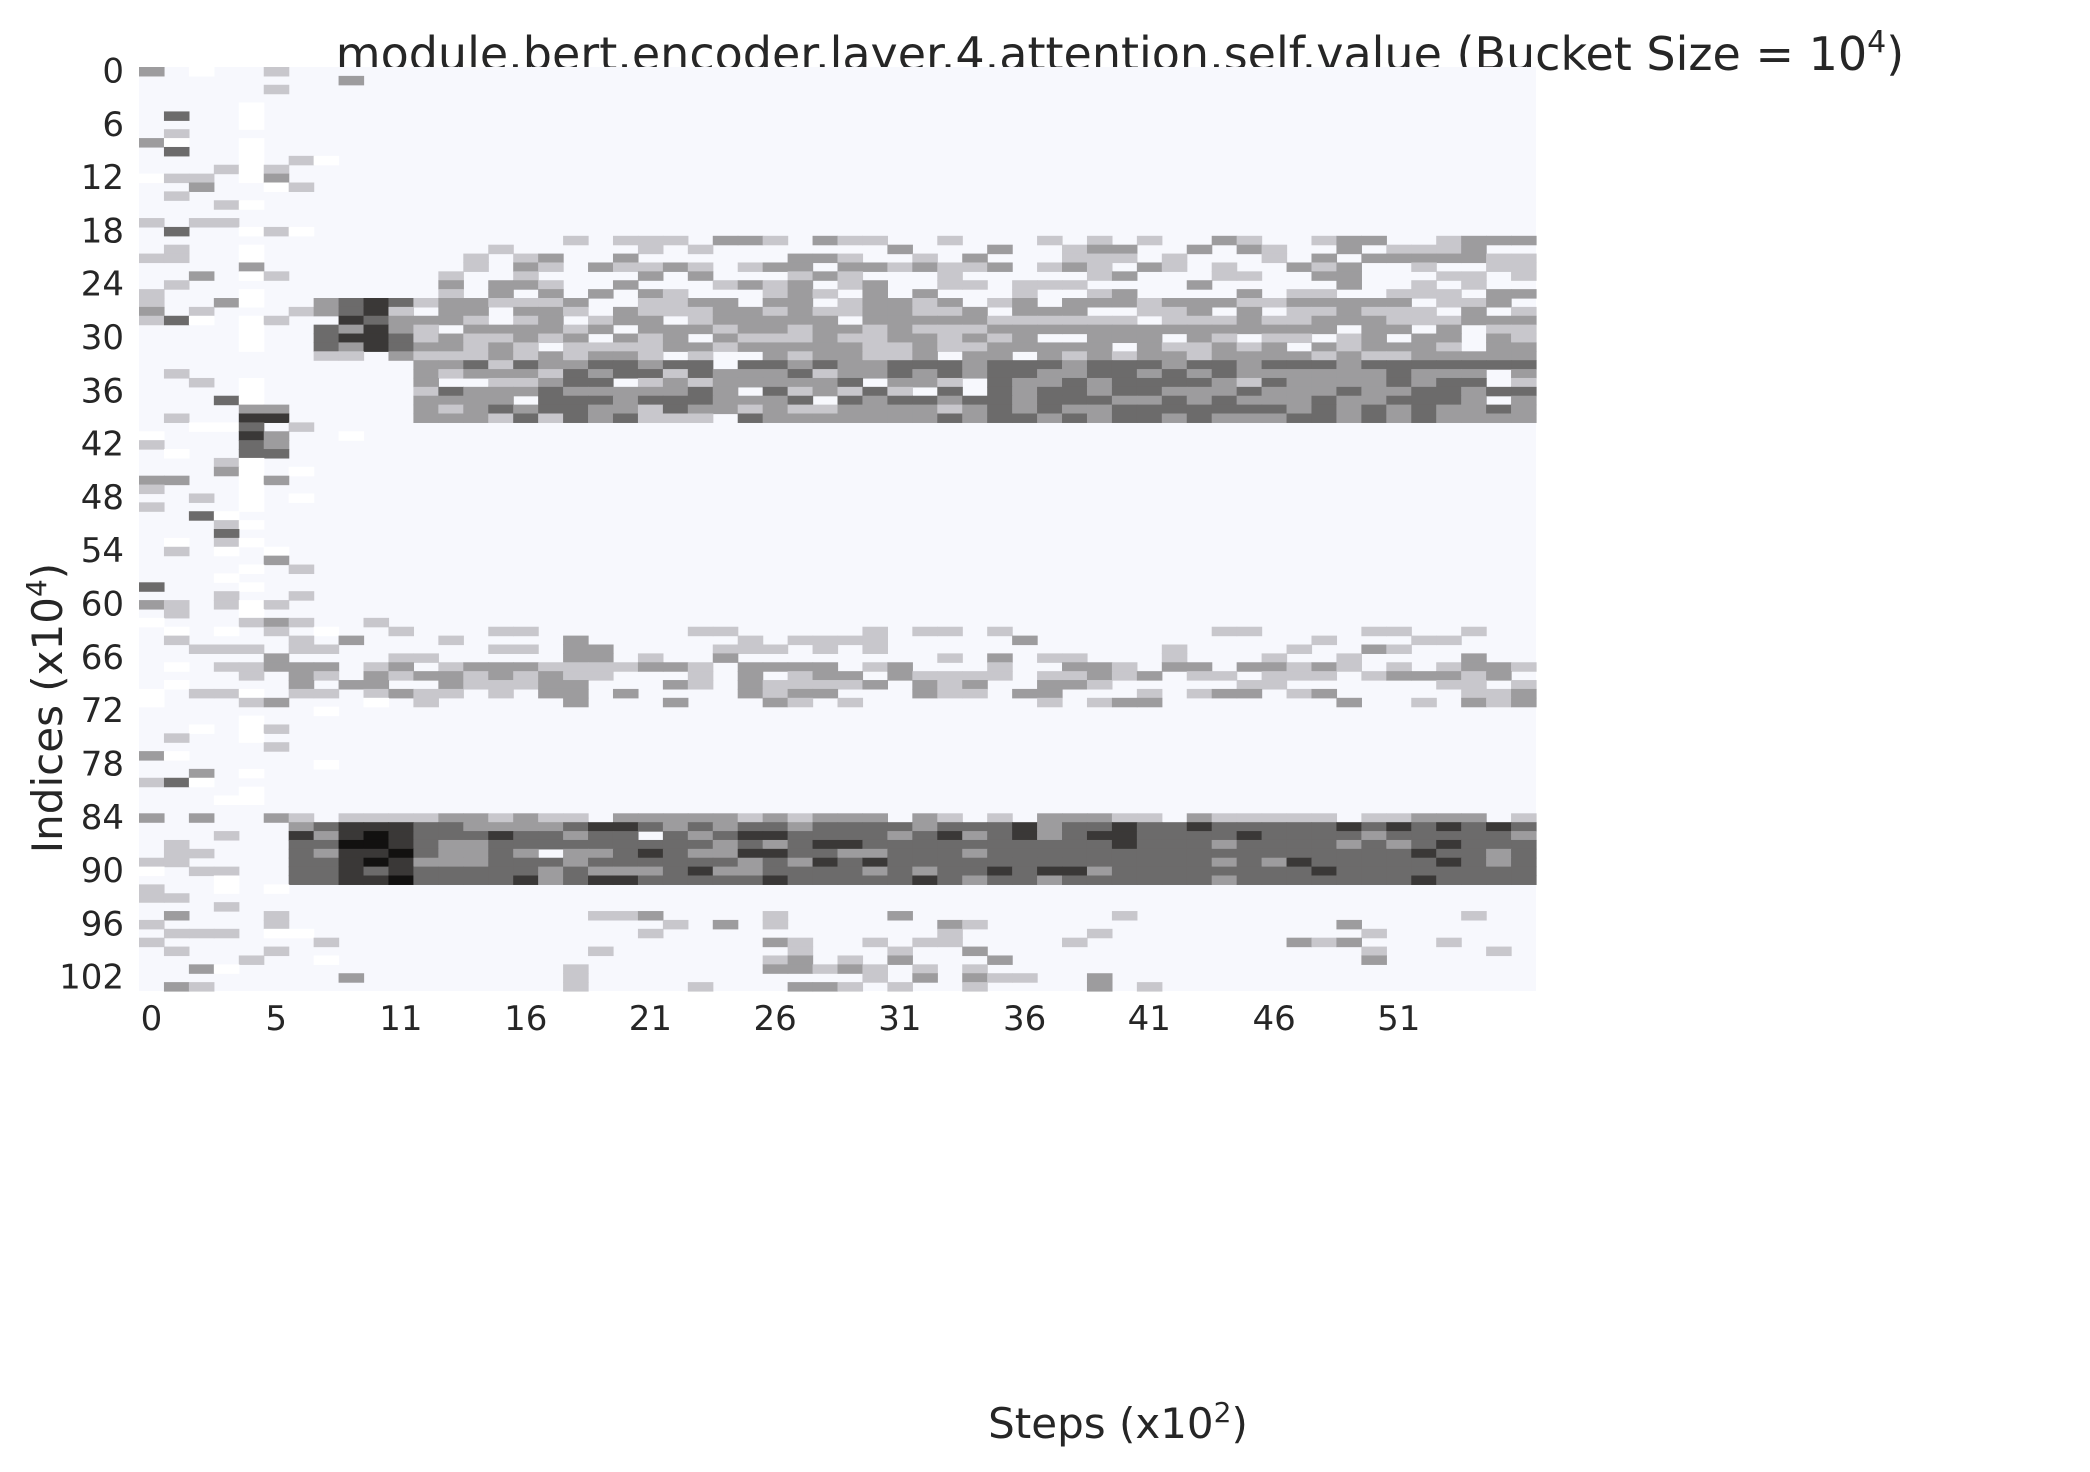 This screenshot has height=1472, width=2090. I want to click on x-tick-label: 16, so click(525, 1019).